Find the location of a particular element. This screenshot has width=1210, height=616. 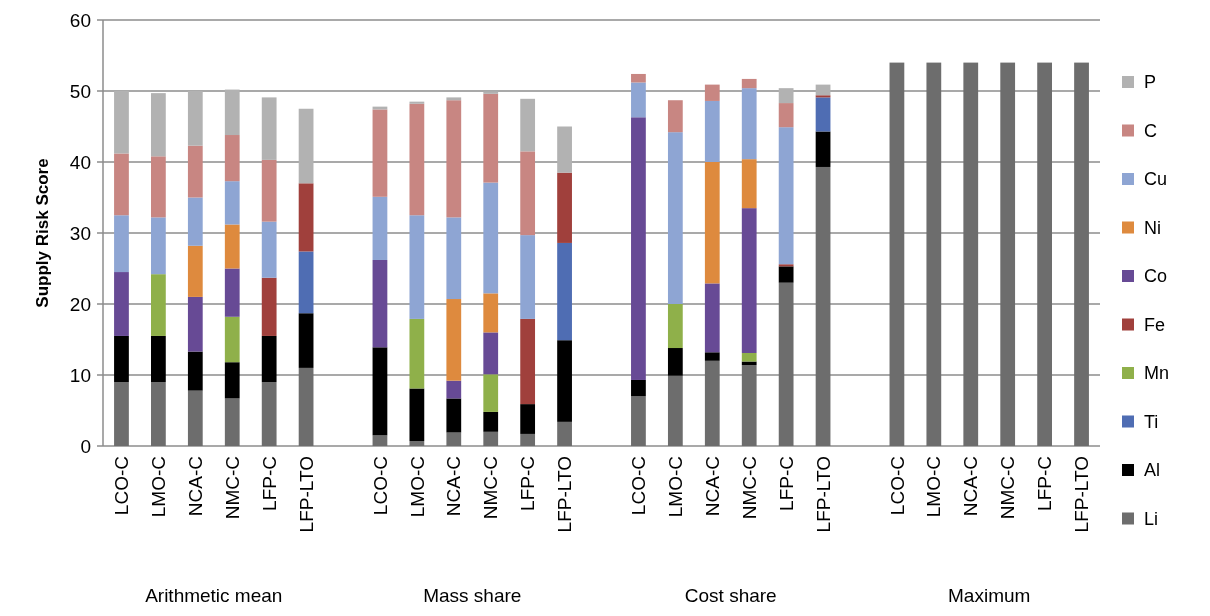

text: Mass share is located at coordinates (472, 595).